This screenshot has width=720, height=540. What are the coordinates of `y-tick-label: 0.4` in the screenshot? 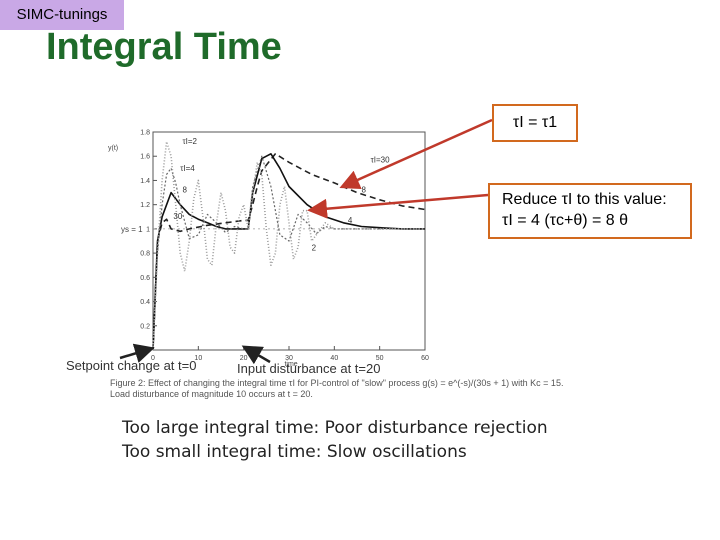 It's located at (145, 302).